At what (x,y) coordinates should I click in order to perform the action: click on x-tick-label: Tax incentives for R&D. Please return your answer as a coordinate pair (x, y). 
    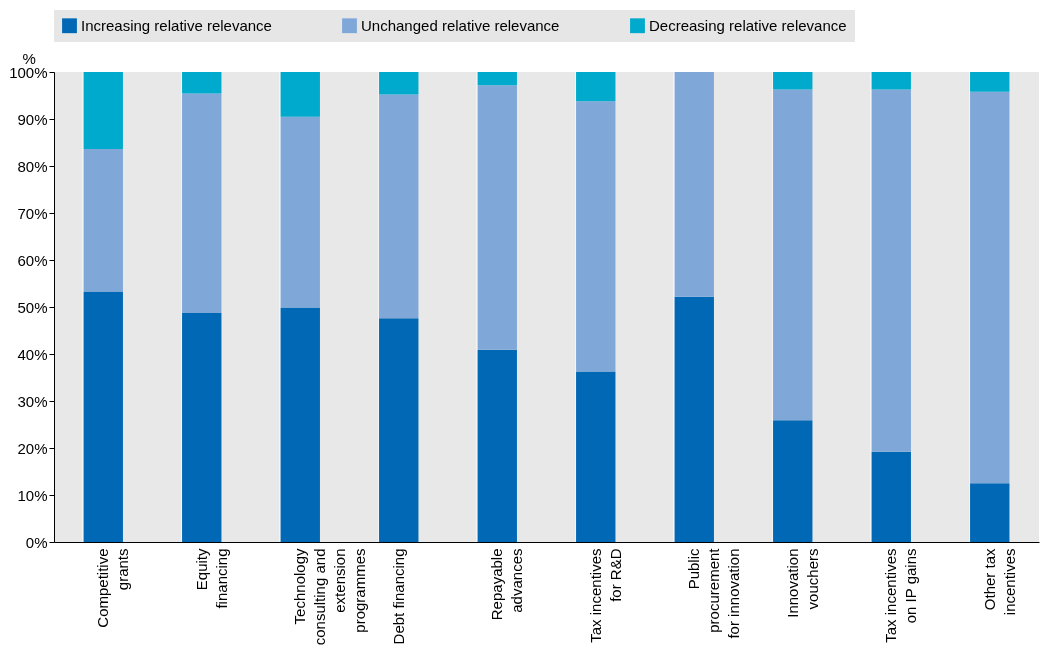
    Looking at the image, I should click on (605, 595).